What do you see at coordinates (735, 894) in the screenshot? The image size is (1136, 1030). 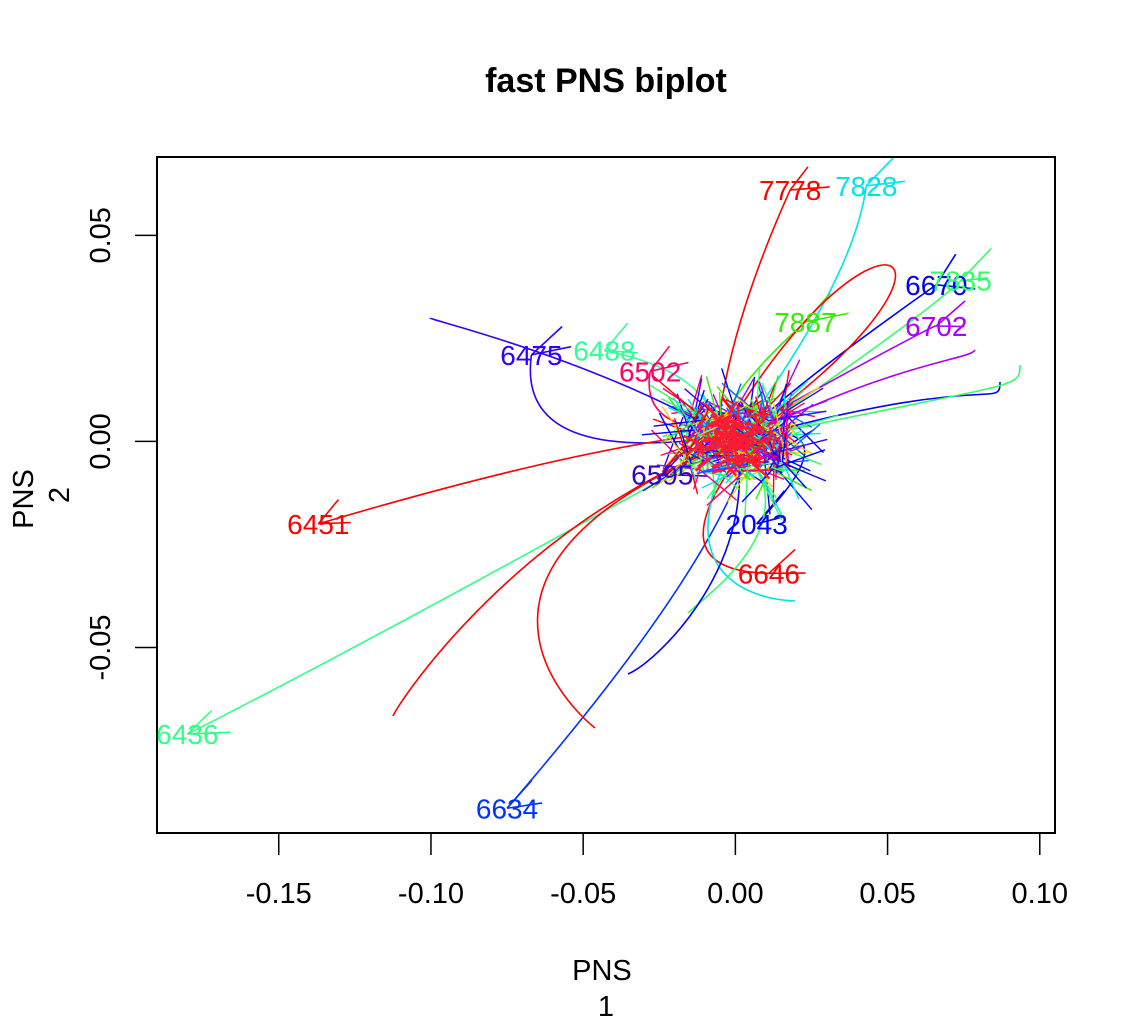 I see `x-tick-label: 0.00` at bounding box center [735, 894].